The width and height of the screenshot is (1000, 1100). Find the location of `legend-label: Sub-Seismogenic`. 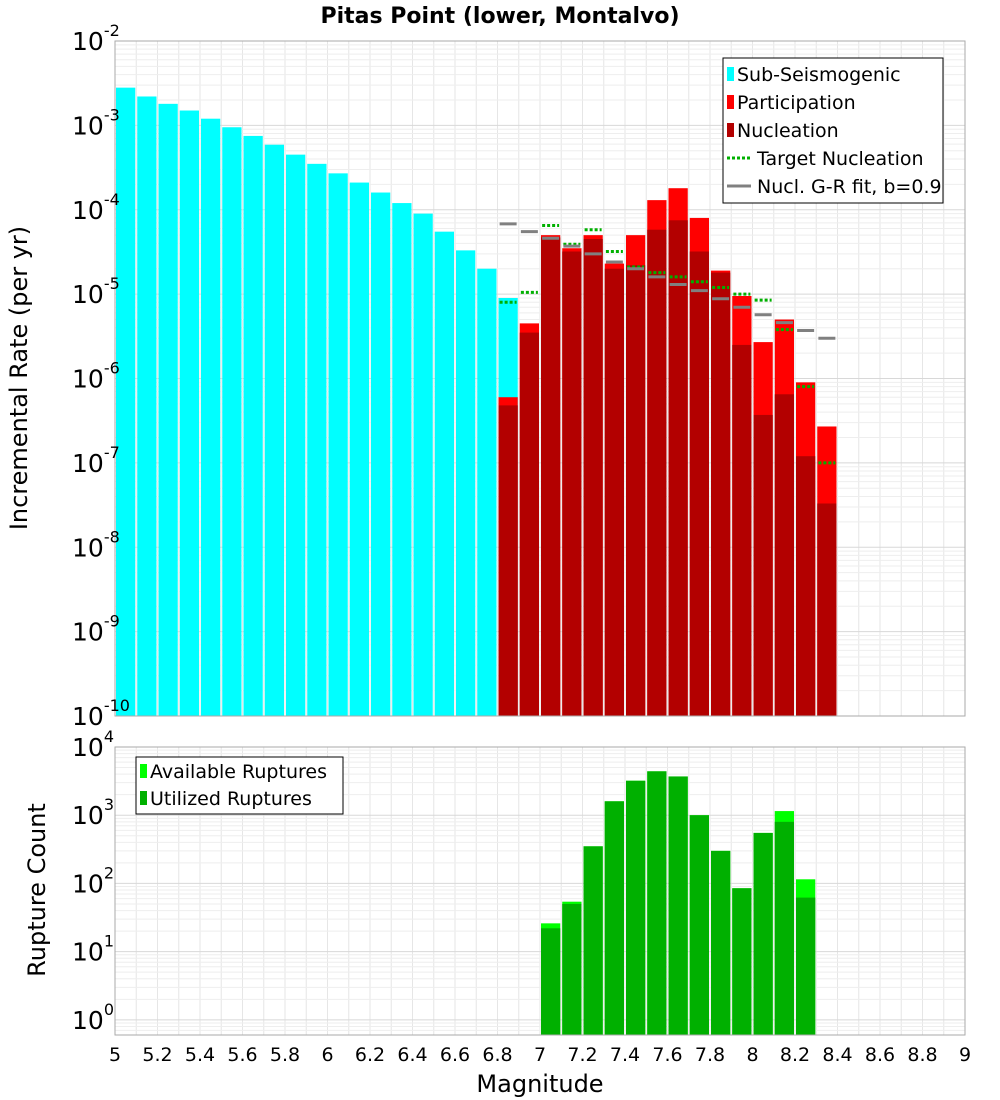

legend-label: Sub-Seismogenic is located at coordinates (819, 75).